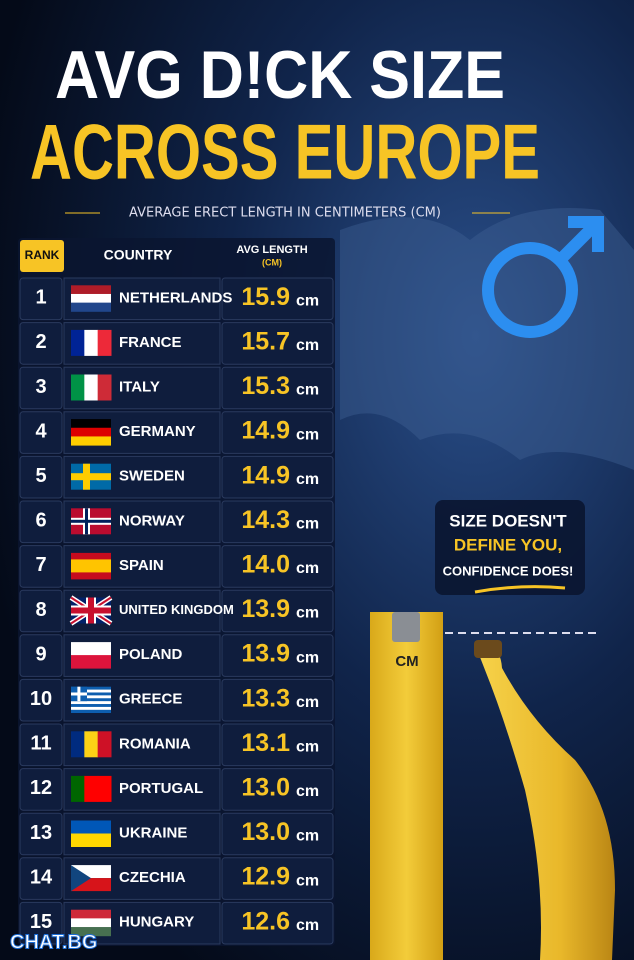 The width and height of the screenshot is (634, 960). What do you see at coordinates (153, 832) in the screenshot?
I see `country: UKRAINE` at bounding box center [153, 832].